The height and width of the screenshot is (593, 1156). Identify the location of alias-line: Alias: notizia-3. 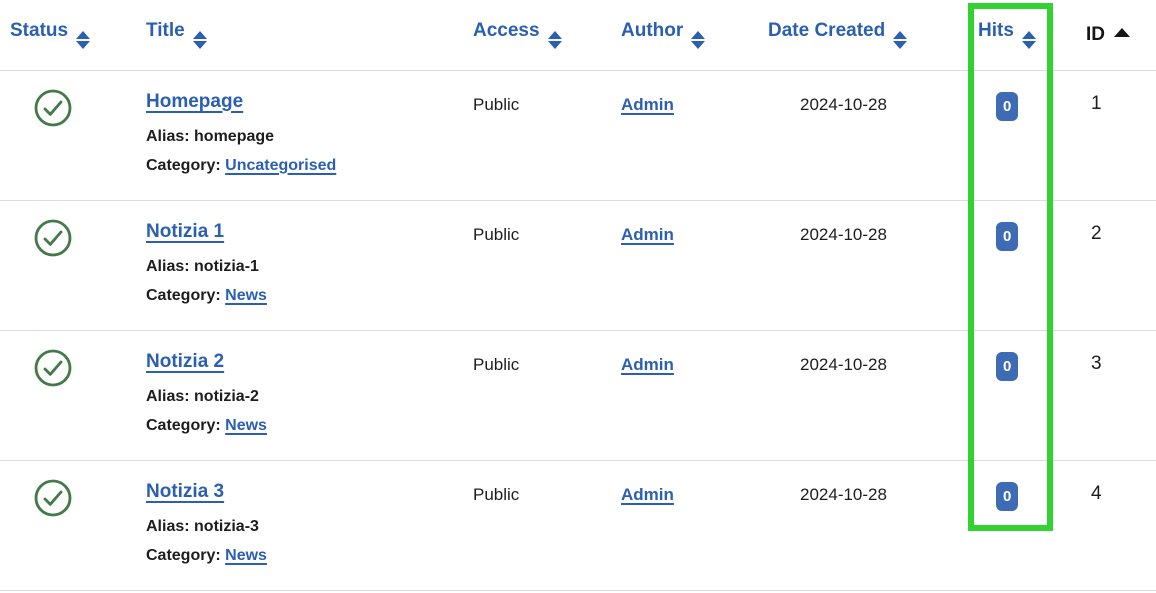
(202, 526).